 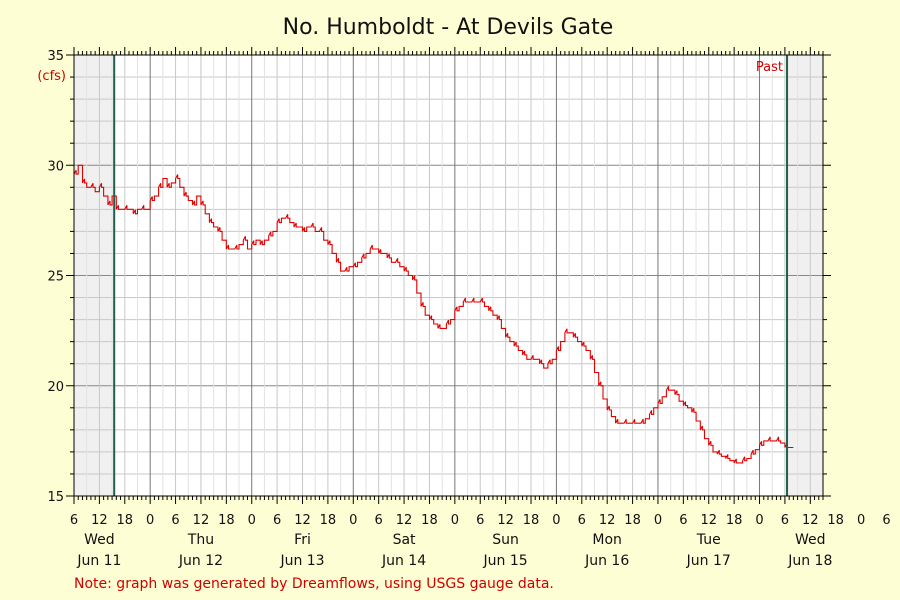 I want to click on day-date-label: Jun 12, so click(x=200, y=561).